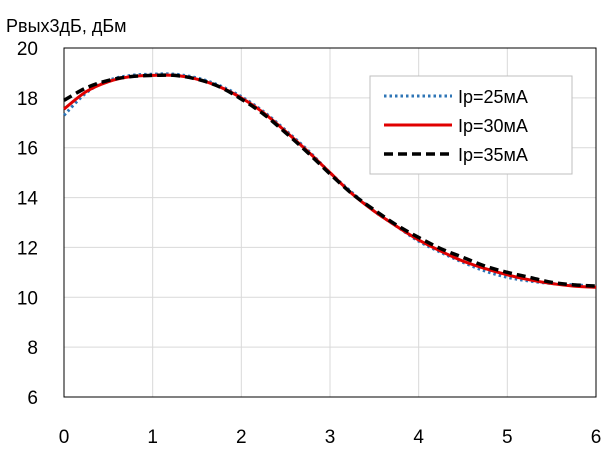  I want to click on y-tick-label: 12, so click(27, 248).